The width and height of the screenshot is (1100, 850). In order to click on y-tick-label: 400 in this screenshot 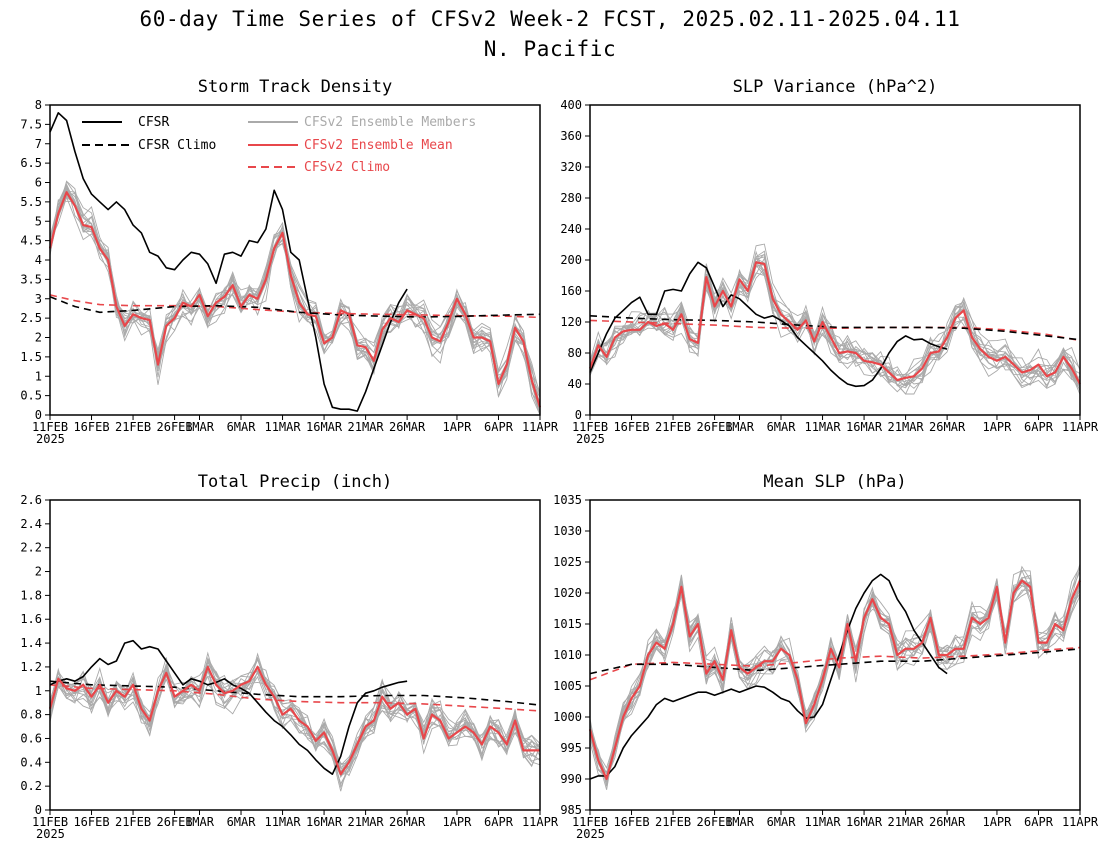, I will do `click(571, 105)`.